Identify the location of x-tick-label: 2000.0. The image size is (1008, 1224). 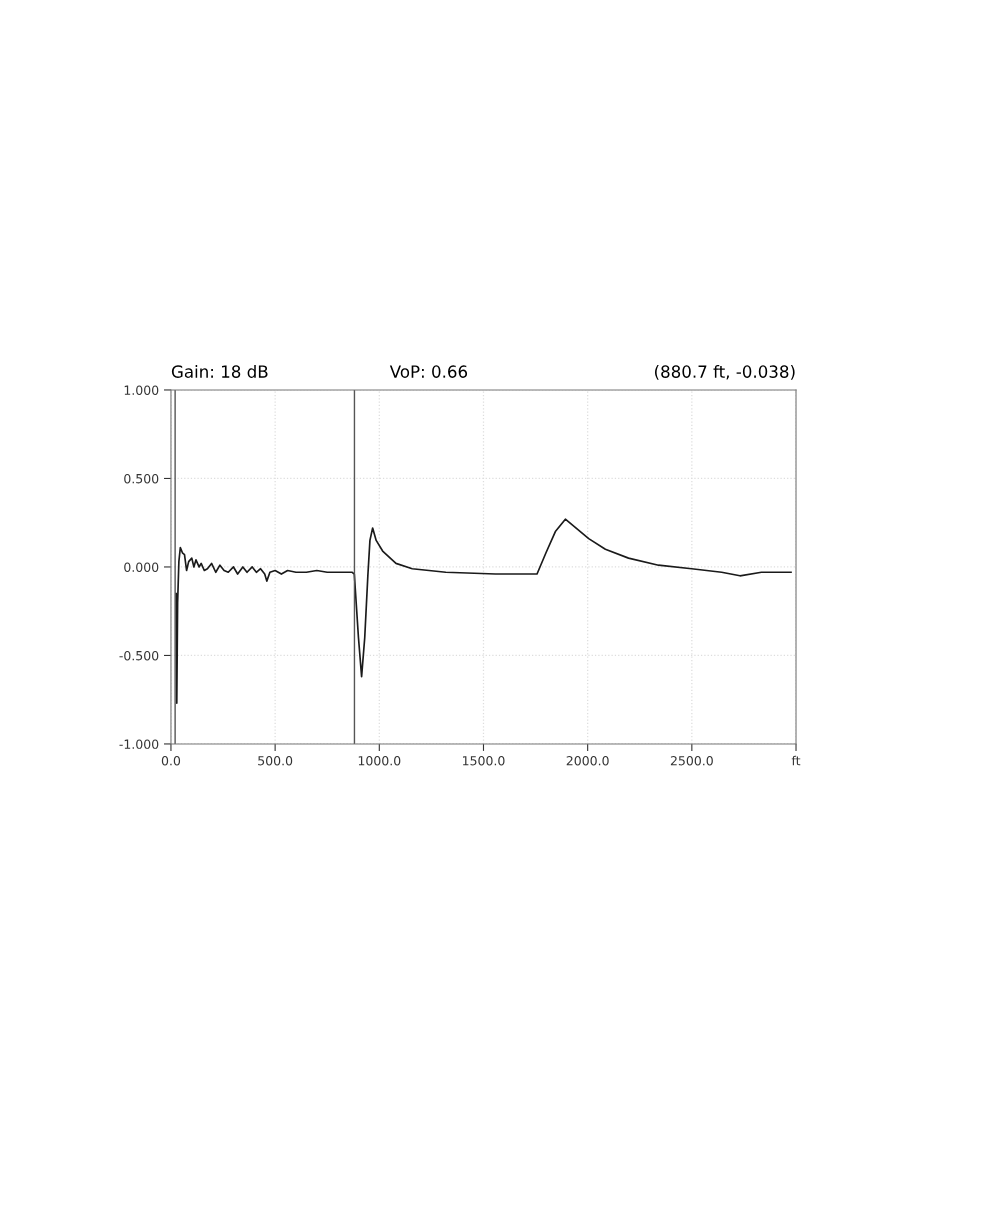
(587, 760).